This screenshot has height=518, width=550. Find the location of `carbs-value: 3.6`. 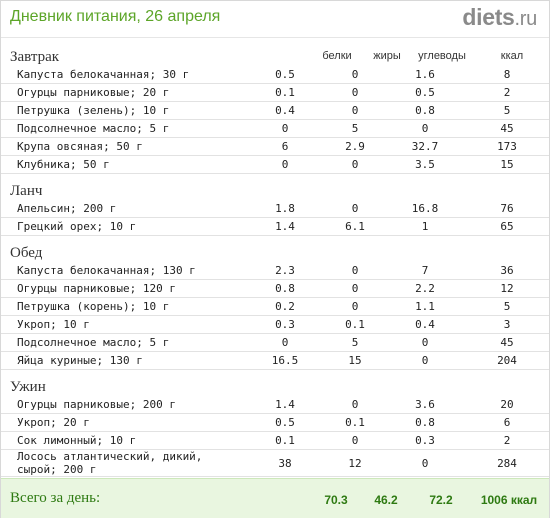

carbs-value: 3.6 is located at coordinates (425, 405).